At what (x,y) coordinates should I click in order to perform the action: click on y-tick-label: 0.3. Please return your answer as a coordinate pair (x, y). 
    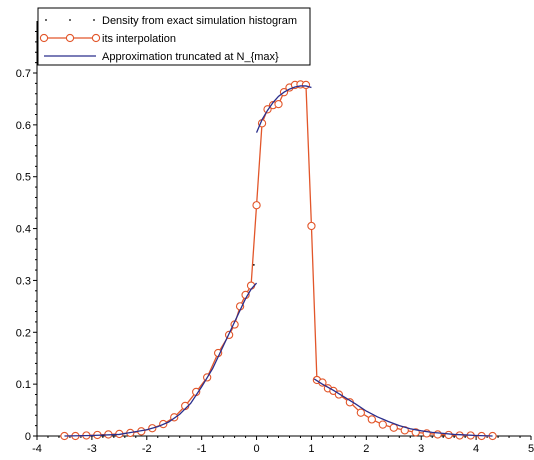
    Looking at the image, I should click on (23, 281).